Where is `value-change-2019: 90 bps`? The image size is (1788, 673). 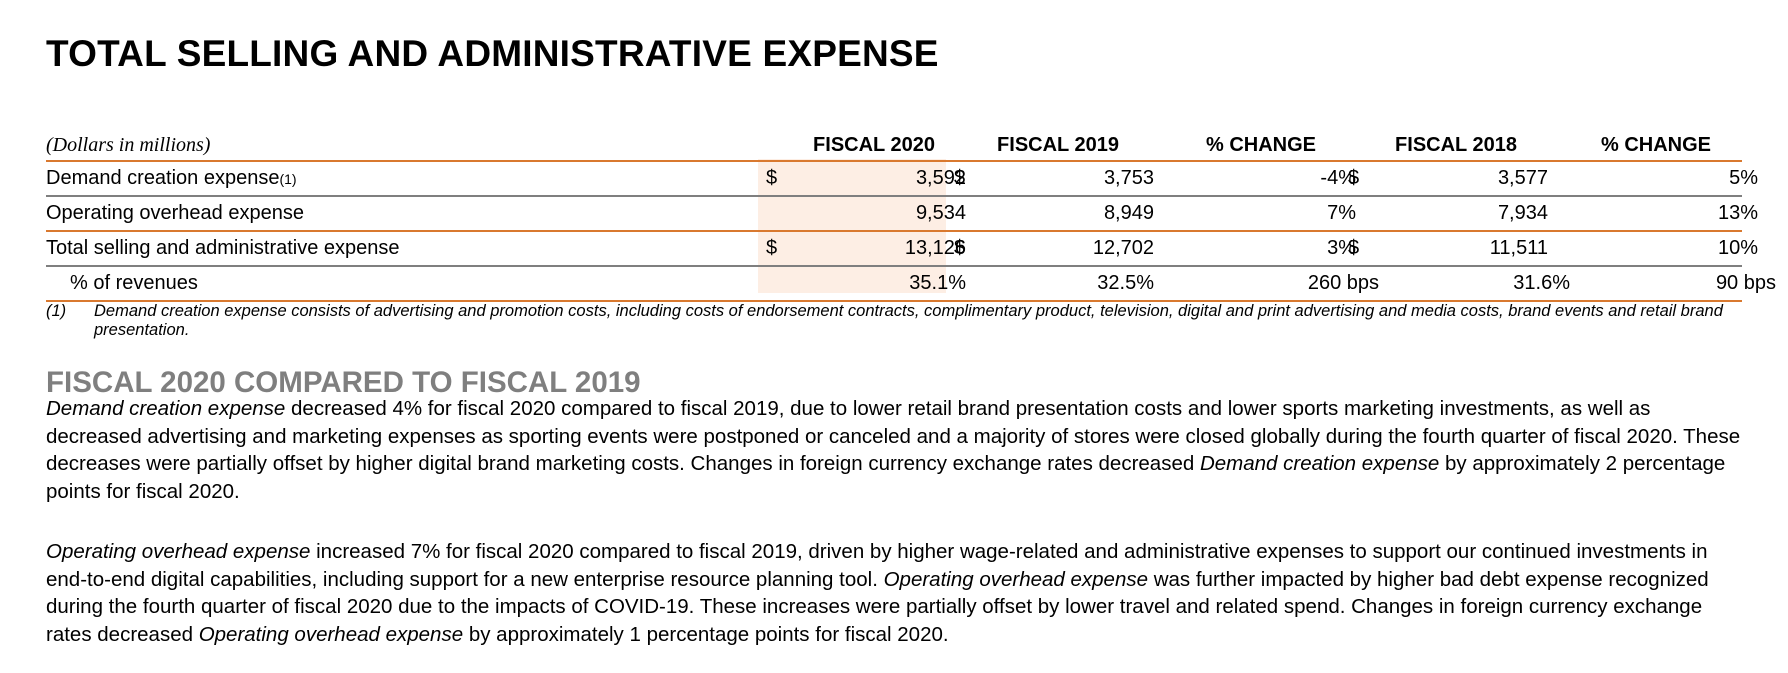 value-change-2019: 90 bps is located at coordinates (1745, 283).